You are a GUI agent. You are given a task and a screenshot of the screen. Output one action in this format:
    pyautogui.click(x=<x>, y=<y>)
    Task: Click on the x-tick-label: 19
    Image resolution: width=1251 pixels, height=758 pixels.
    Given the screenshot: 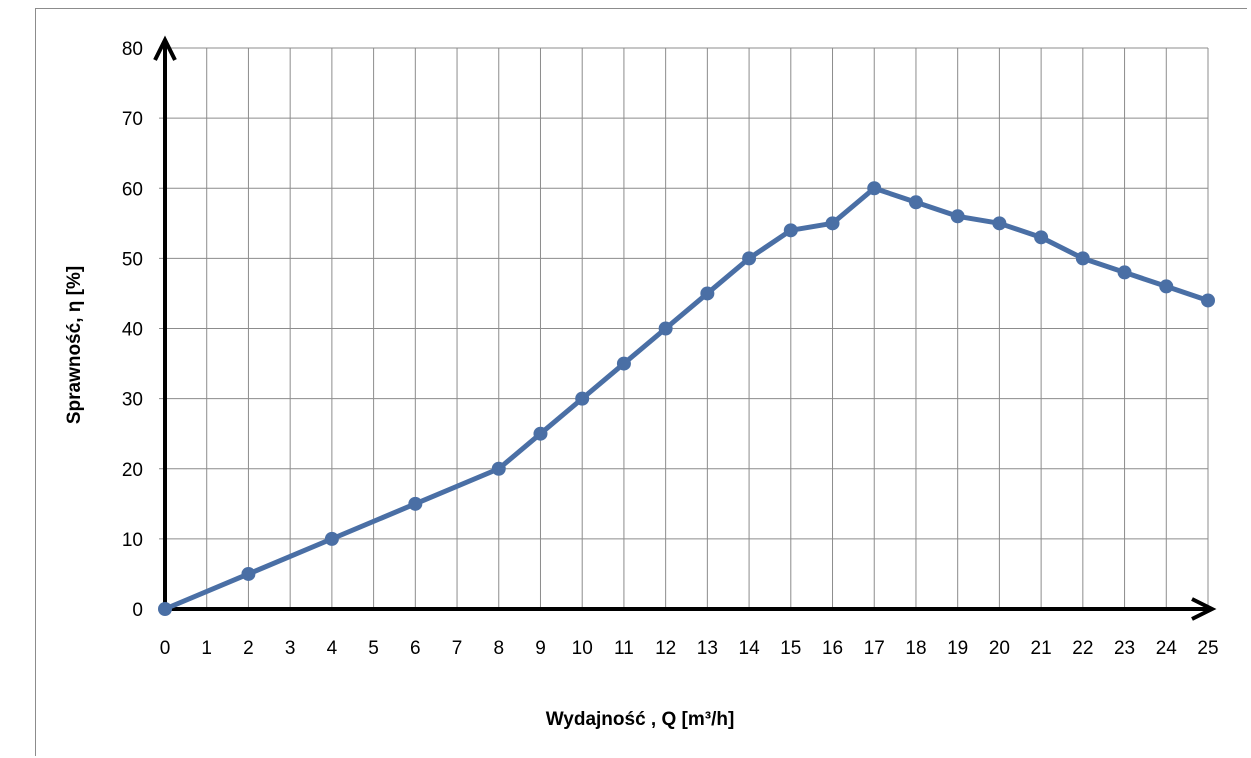 What is the action you would take?
    pyautogui.click(x=957, y=648)
    